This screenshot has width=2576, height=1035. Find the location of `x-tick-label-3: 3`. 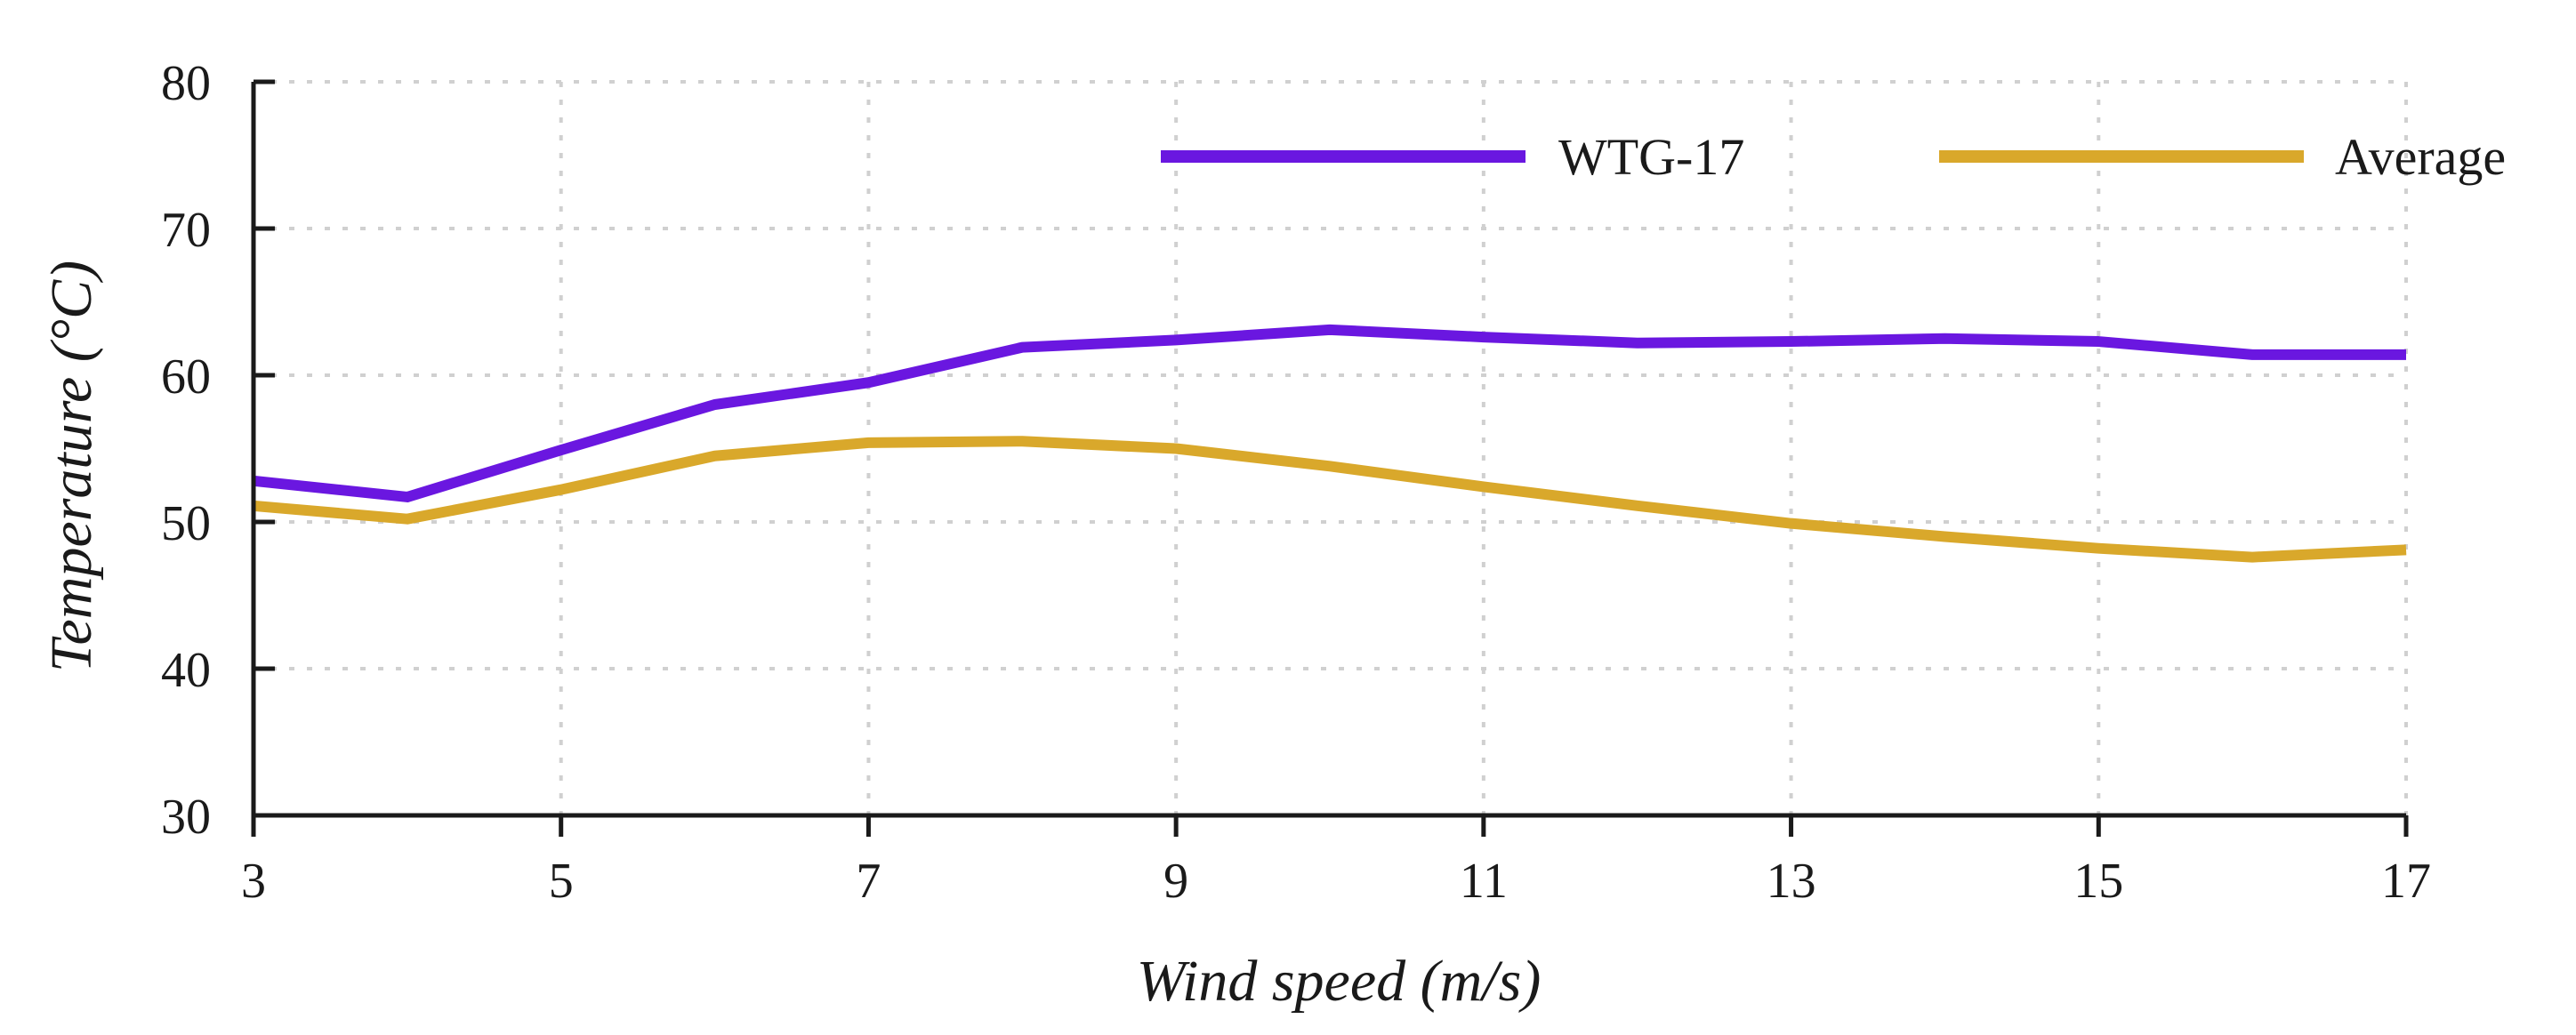

x-tick-label-3: 3 is located at coordinates (253, 881).